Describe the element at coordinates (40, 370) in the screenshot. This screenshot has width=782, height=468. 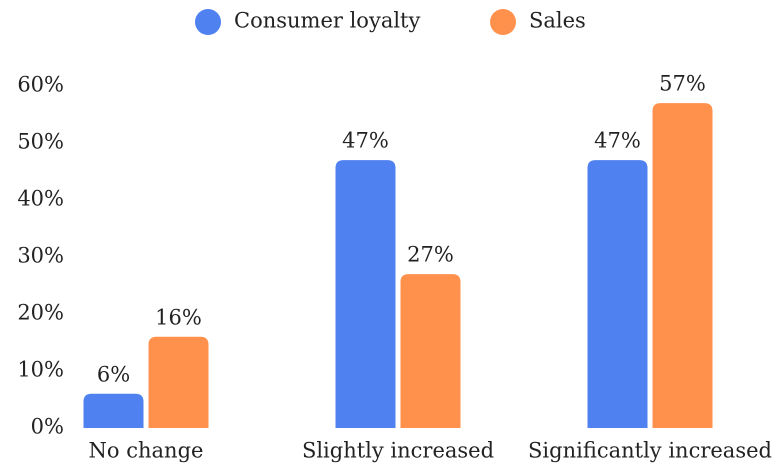
I see `y-tick-label: 10%` at that location.